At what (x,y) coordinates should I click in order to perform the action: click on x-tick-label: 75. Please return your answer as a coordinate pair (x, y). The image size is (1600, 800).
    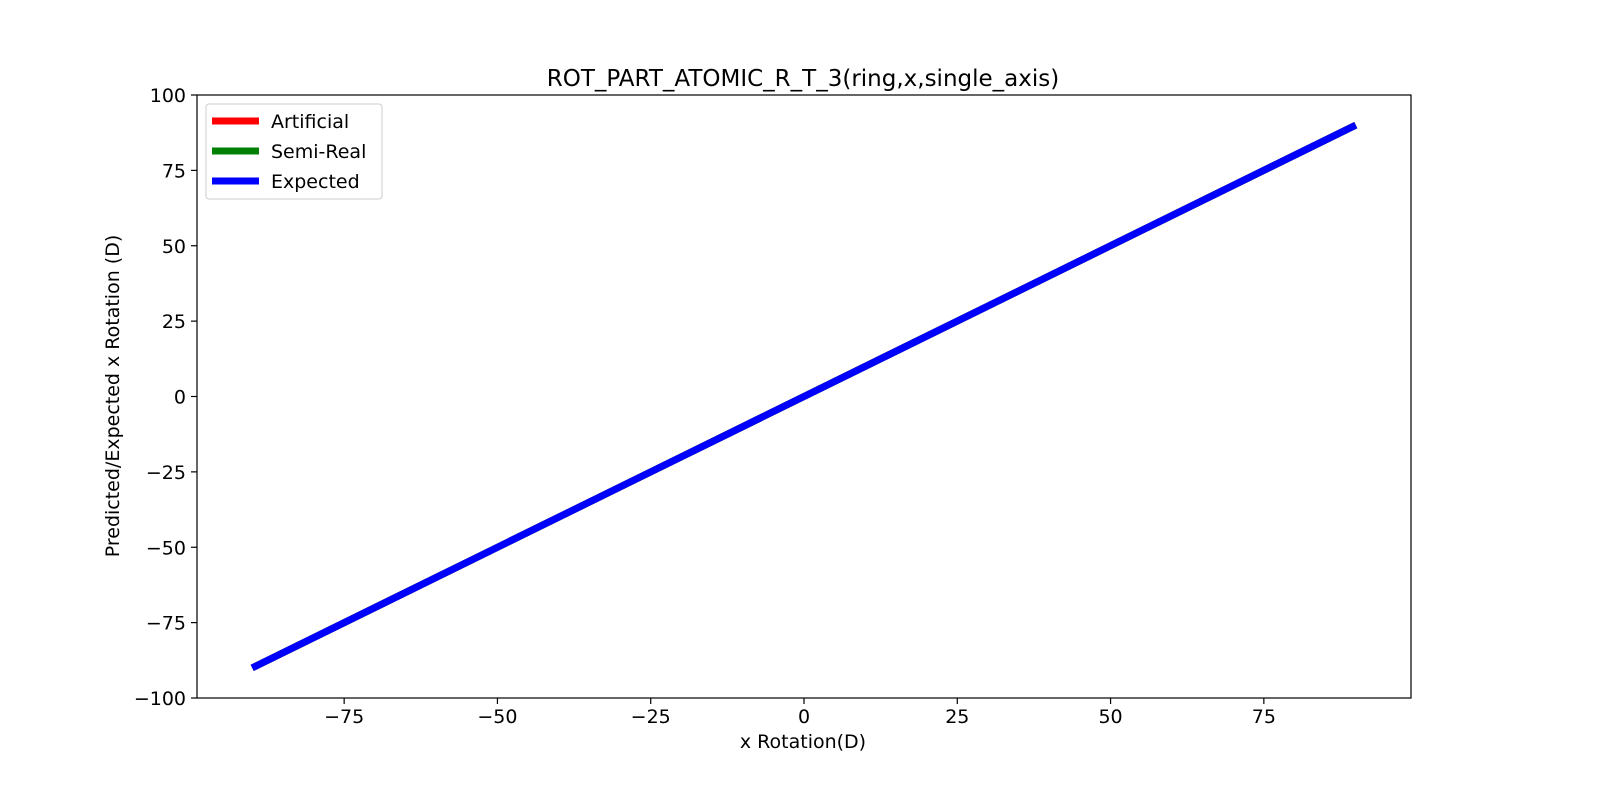
    Looking at the image, I should click on (1264, 717).